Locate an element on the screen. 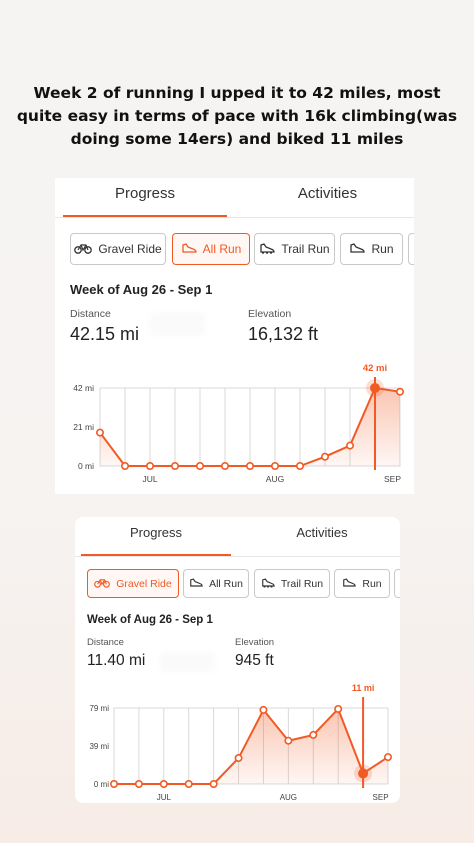  series-line is located at coordinates (251, 746).